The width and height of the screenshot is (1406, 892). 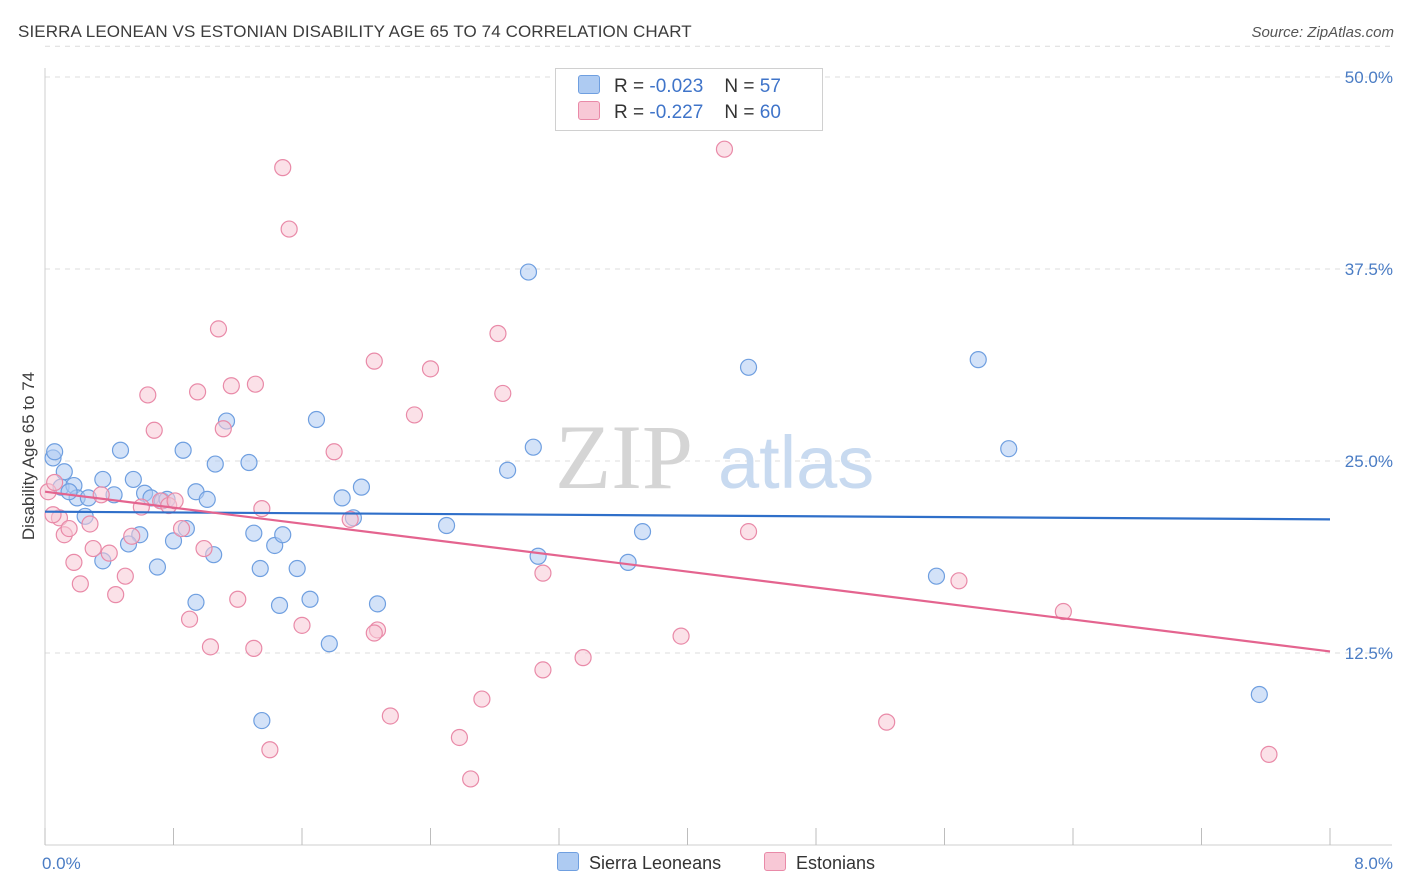 I want to click on trend-line-sierra-leoneans, so click(x=687, y=515).